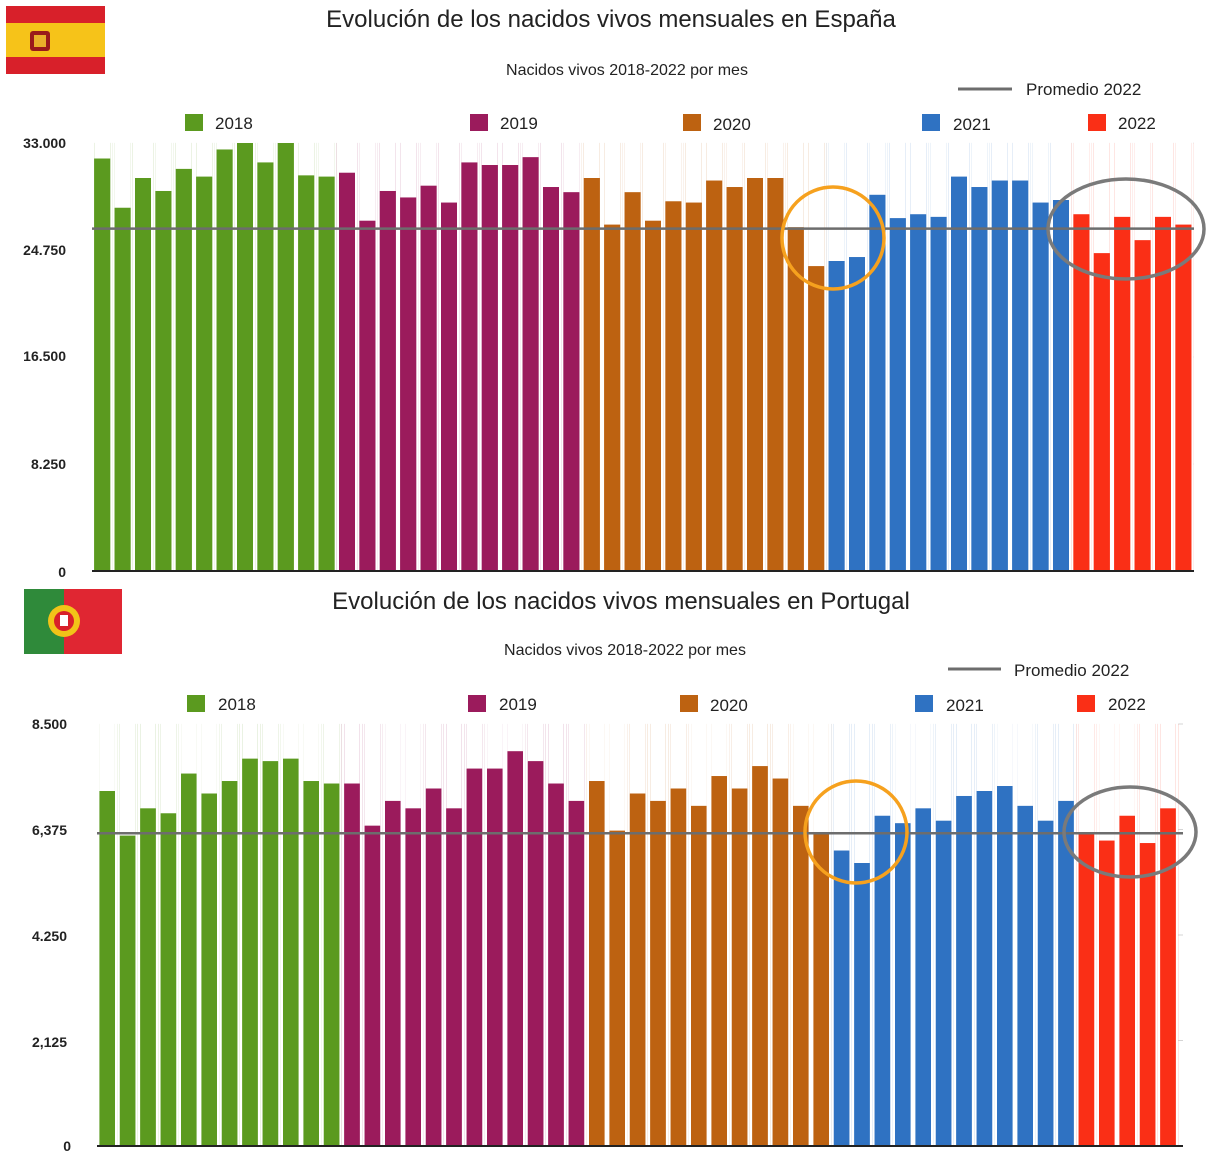 The height and width of the screenshot is (1151, 1208). I want to click on legend-label-2019: 2019, so click(518, 704).